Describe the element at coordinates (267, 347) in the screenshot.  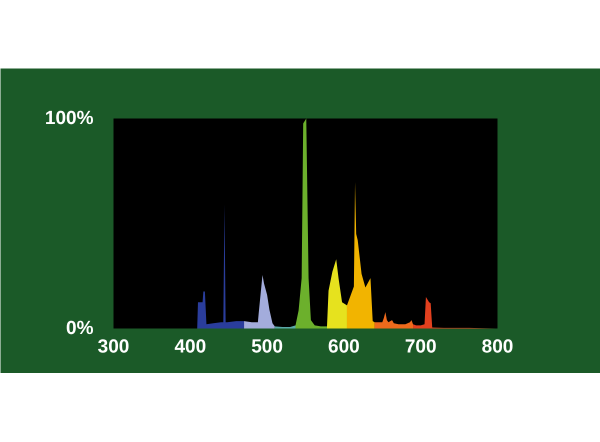
I see `x-tick-label: 500` at that location.